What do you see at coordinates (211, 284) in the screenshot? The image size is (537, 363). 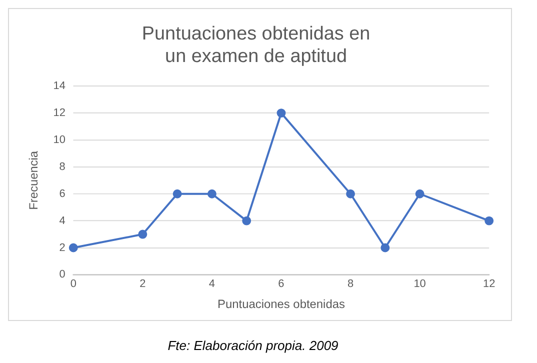 I see `x-tick-label: 4` at bounding box center [211, 284].